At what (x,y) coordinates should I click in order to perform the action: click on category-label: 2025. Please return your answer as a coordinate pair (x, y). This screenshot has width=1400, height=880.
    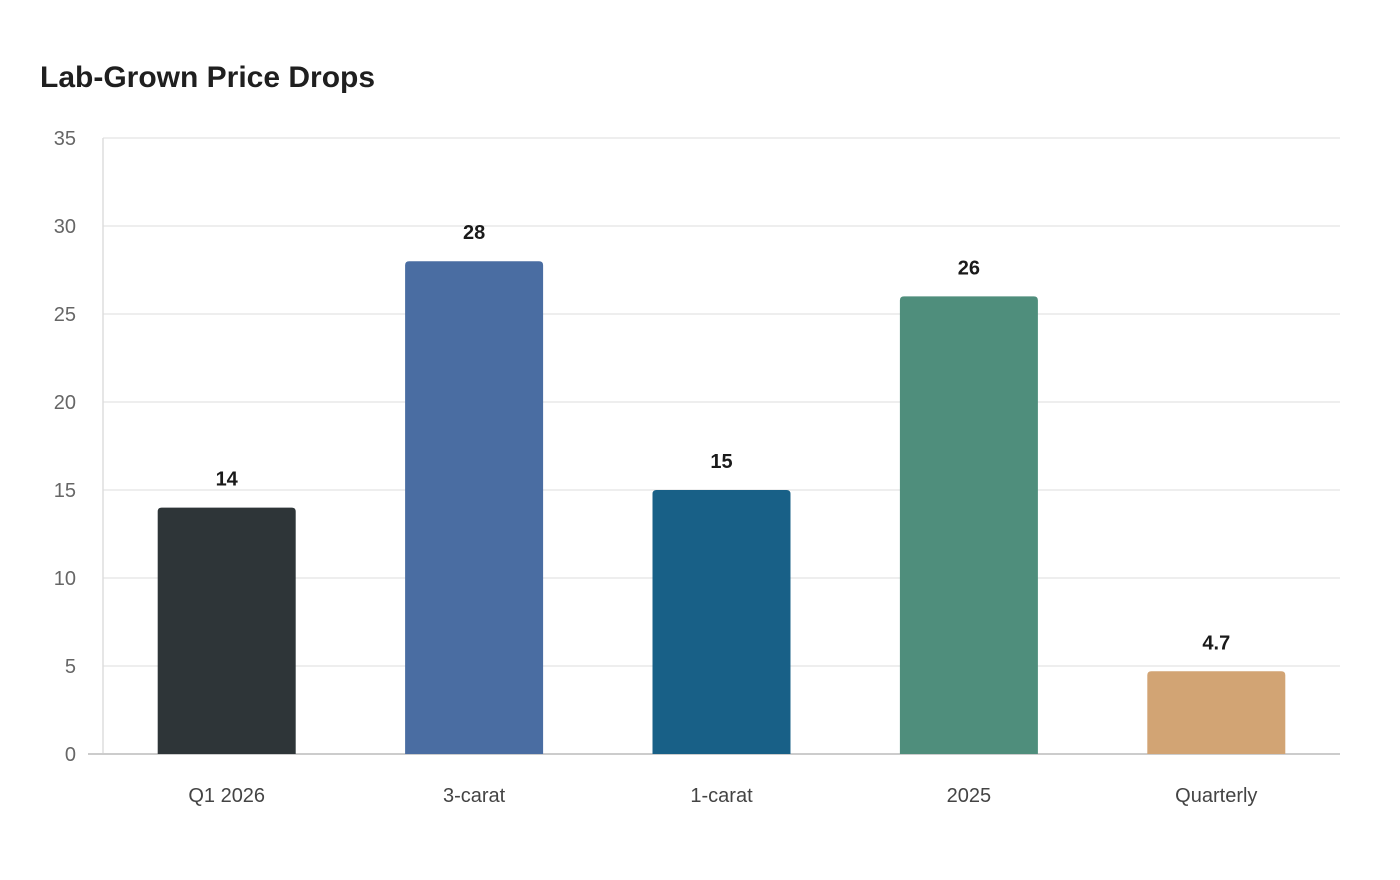
    Looking at the image, I should click on (969, 796).